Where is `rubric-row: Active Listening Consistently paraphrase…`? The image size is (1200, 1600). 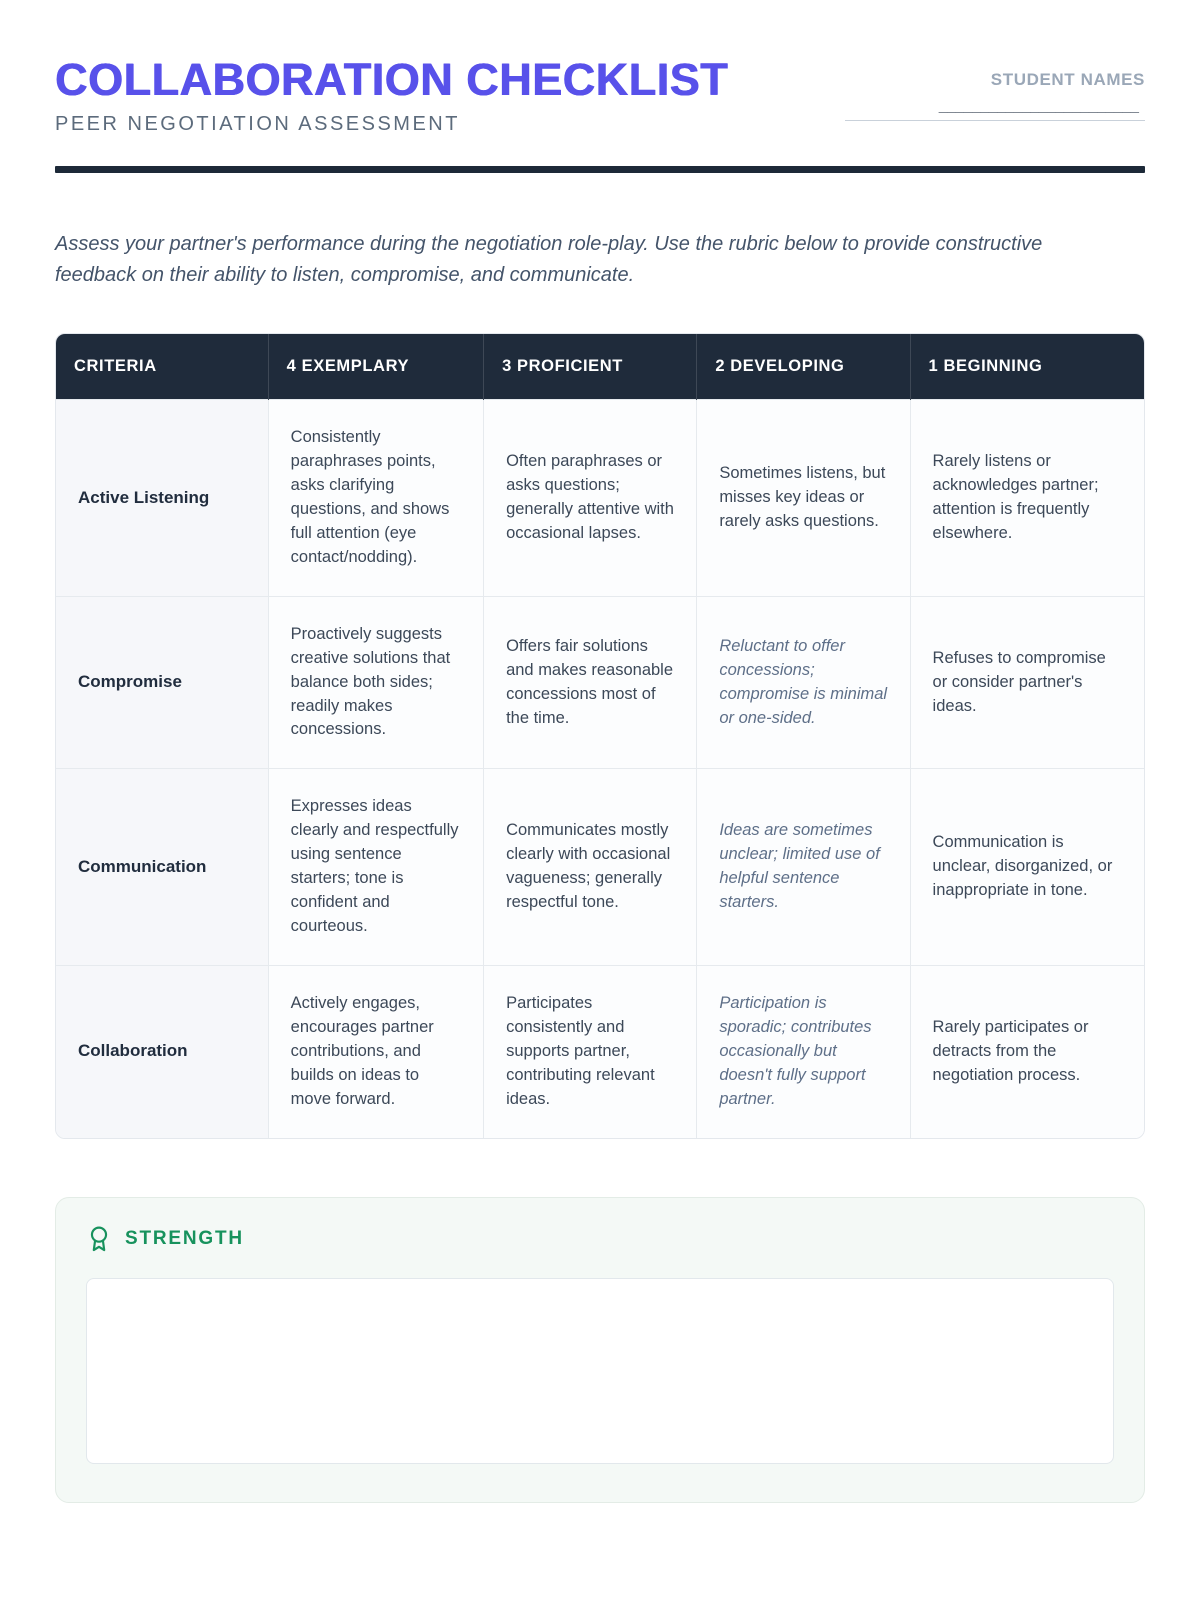
rubric-row: Active Listening Consistently paraphrase… is located at coordinates (600, 498).